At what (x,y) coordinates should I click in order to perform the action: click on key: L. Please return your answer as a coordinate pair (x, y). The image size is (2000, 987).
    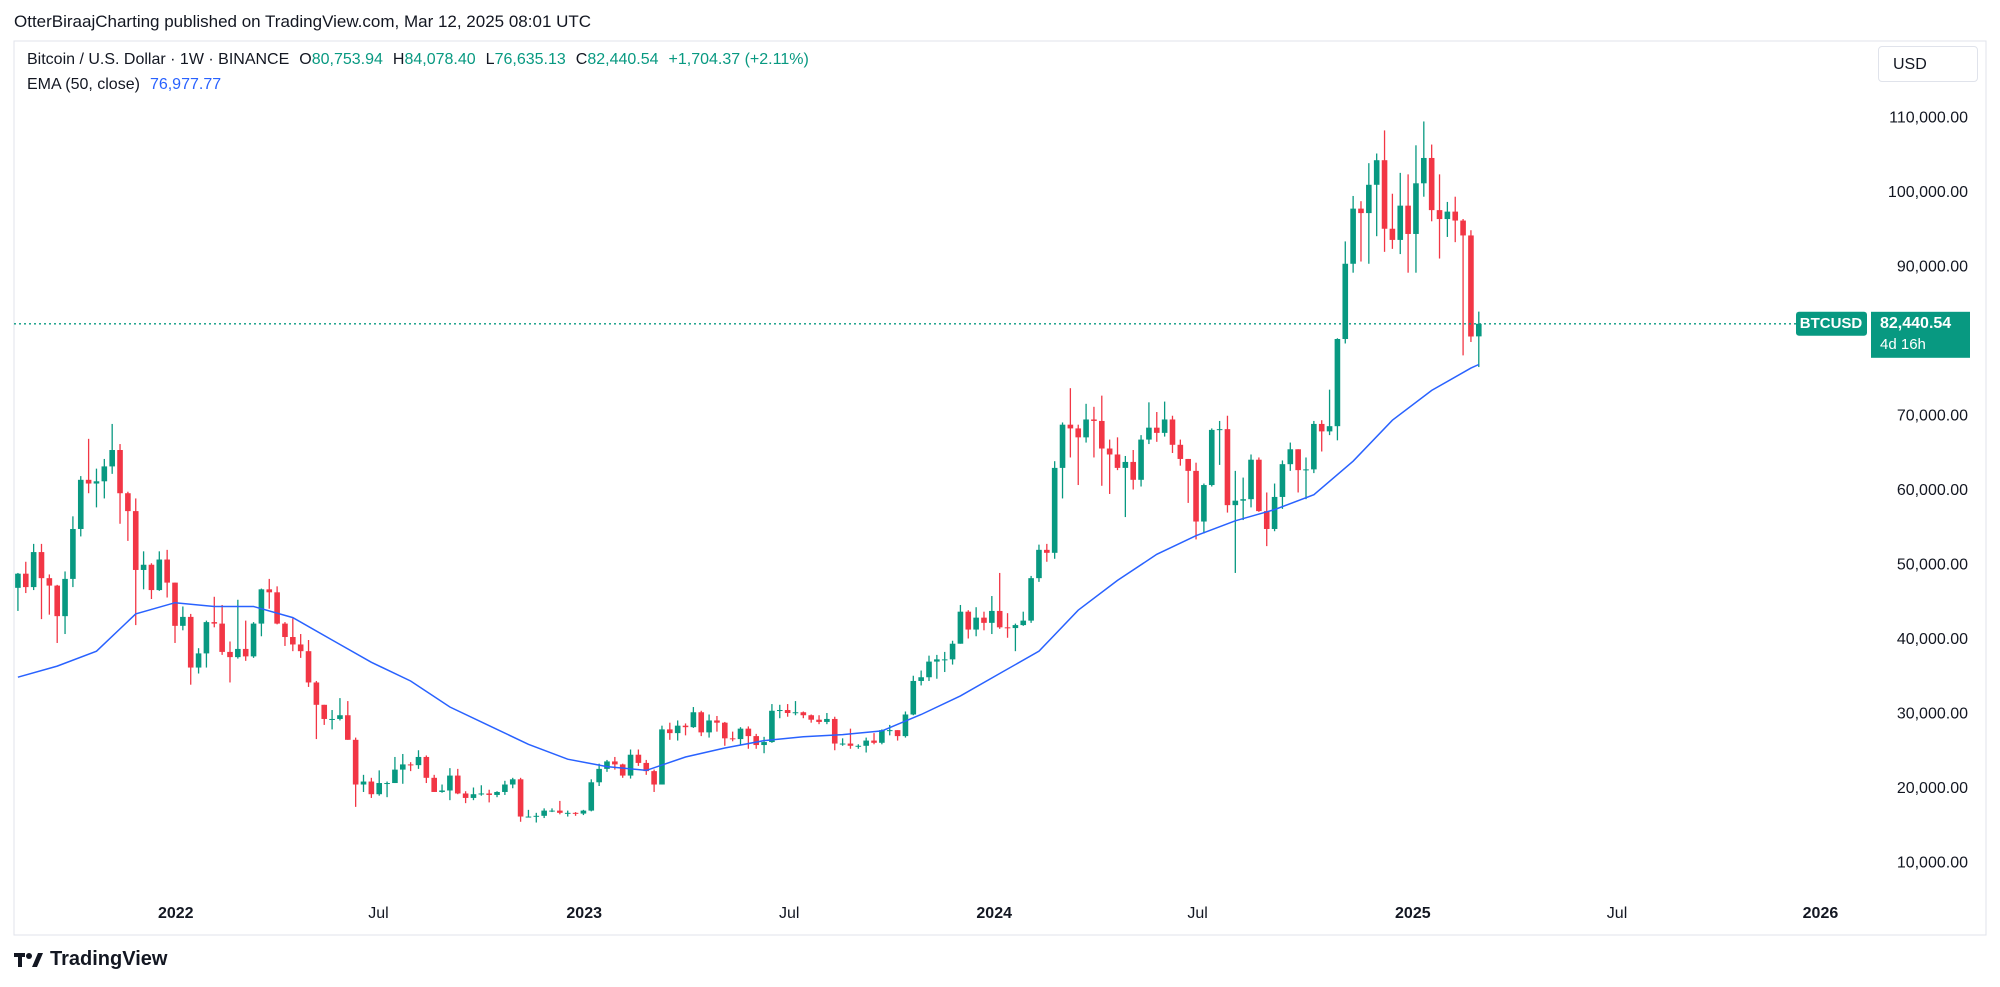
    Looking at the image, I should click on (490, 59).